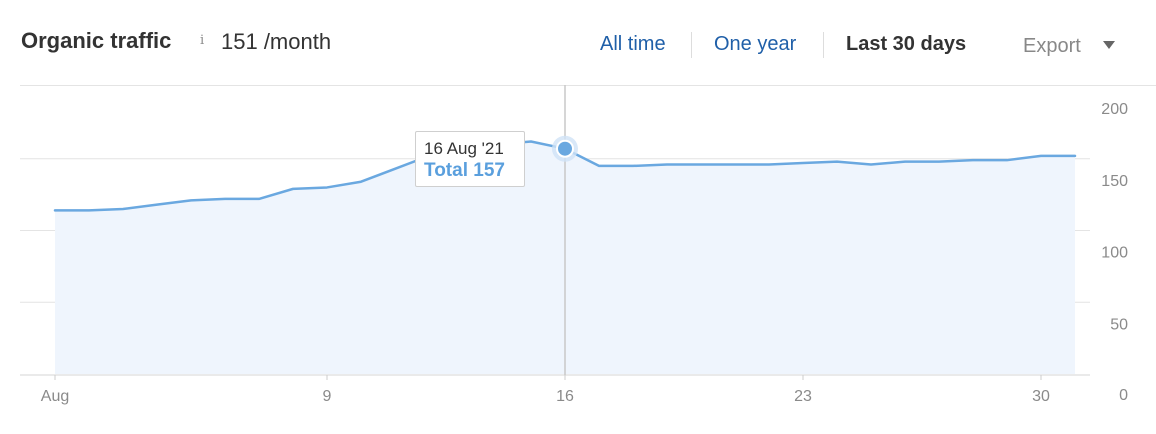 Image resolution: width=1156 pixels, height=434 pixels. I want to click on range-all-time: All time, so click(633, 44).